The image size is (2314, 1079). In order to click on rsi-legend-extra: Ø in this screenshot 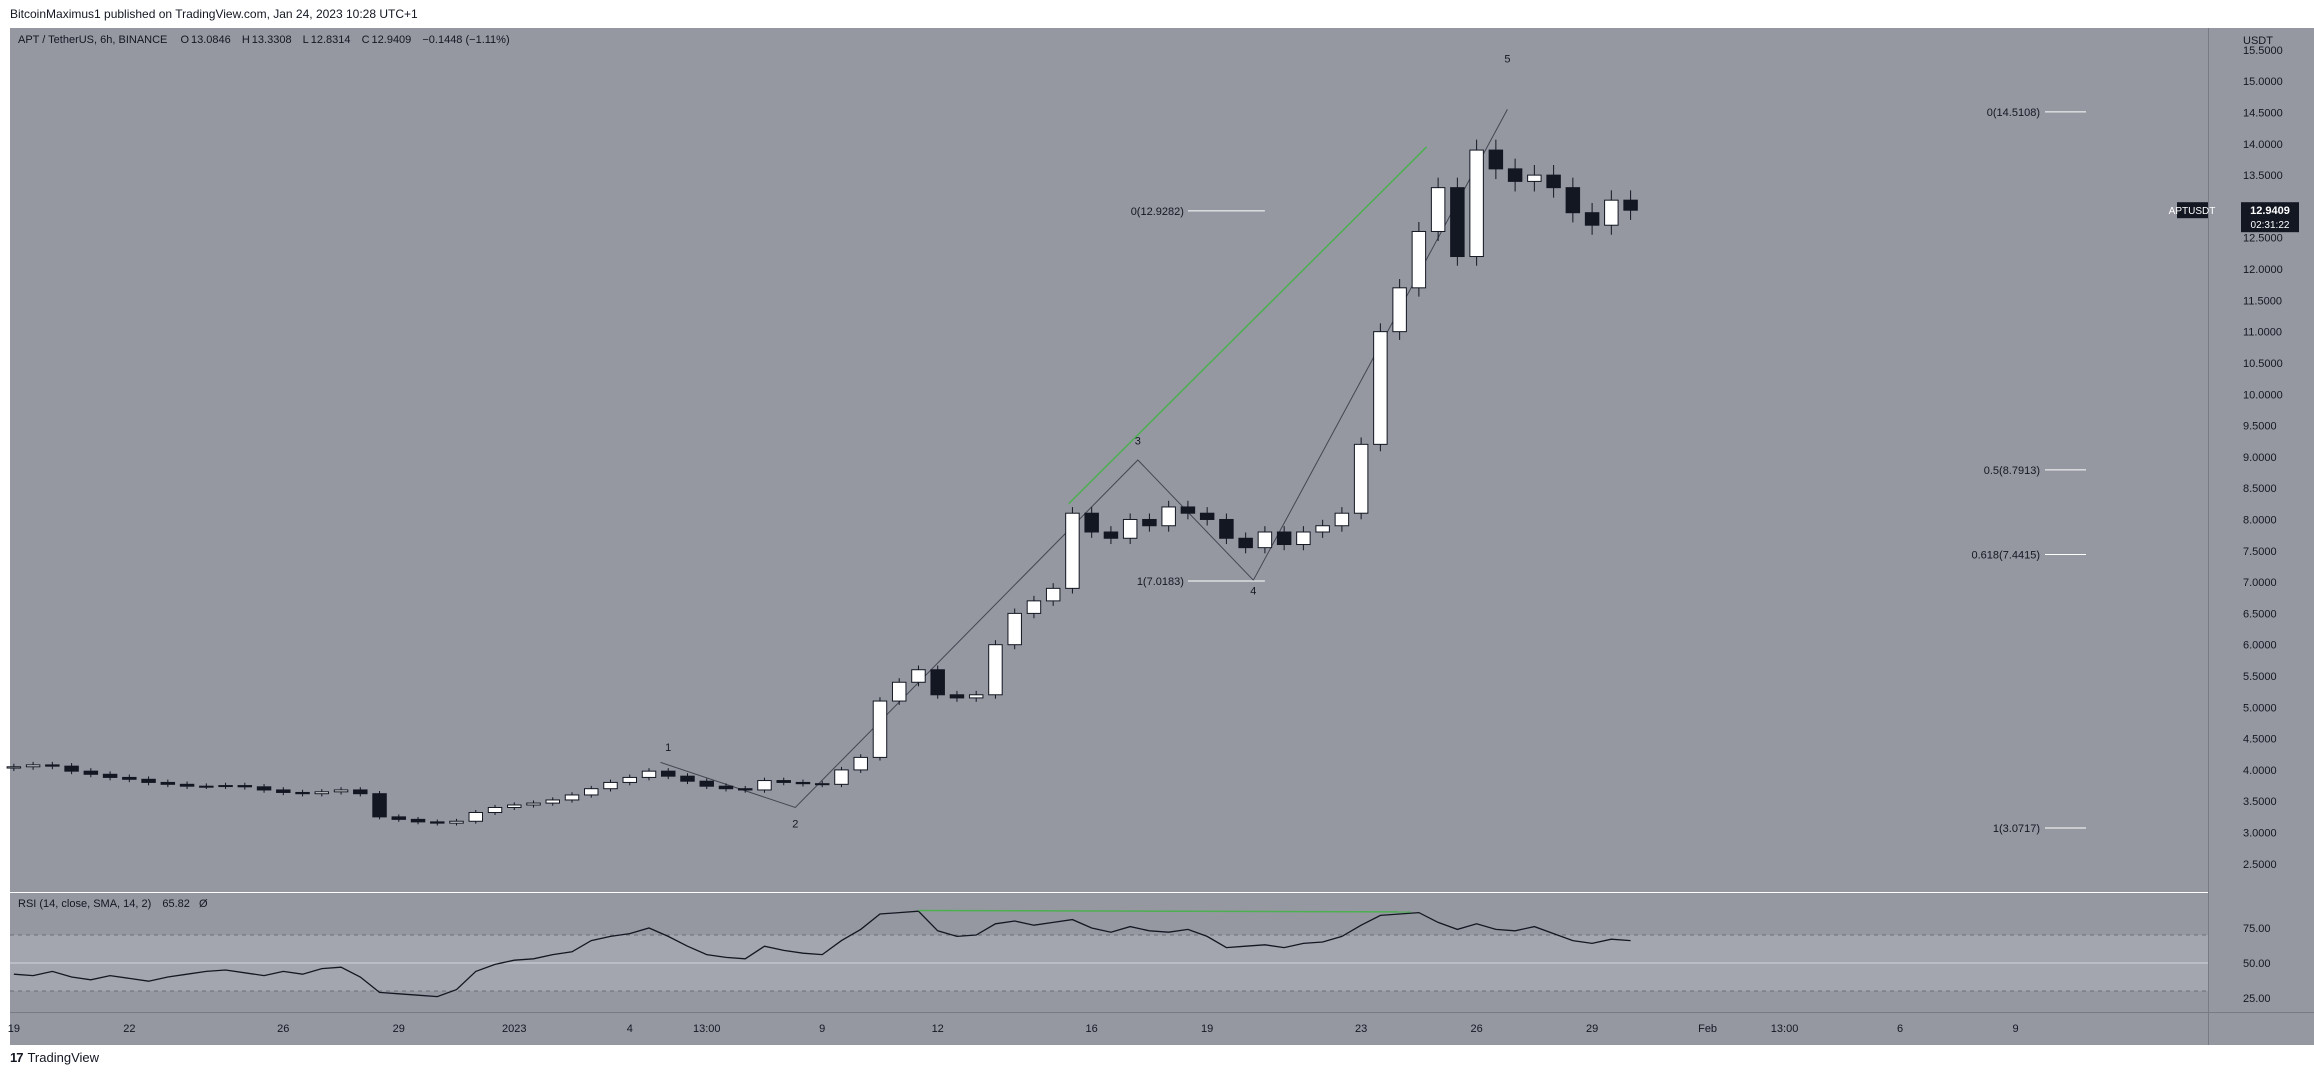, I will do `click(203, 904)`.